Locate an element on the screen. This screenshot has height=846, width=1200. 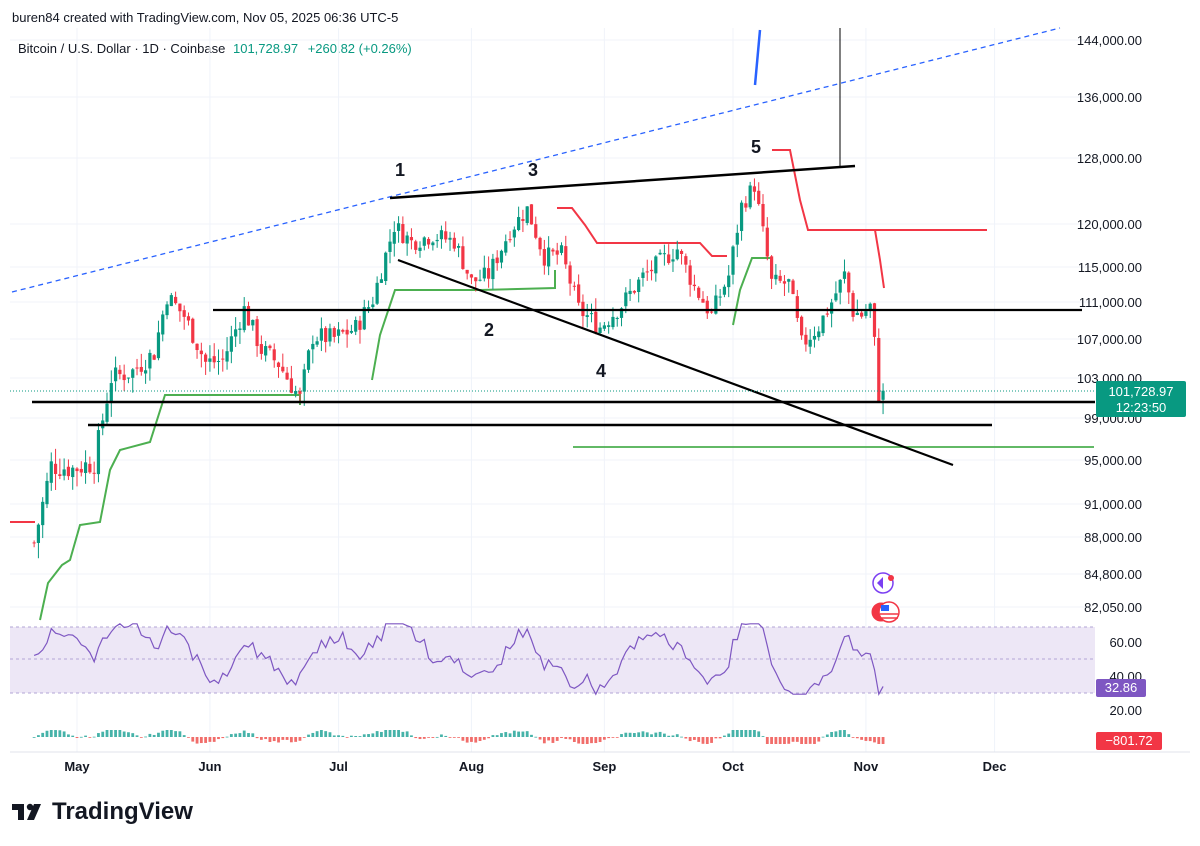
price-tick-label: 111,000.00 is located at coordinates (1110, 302).